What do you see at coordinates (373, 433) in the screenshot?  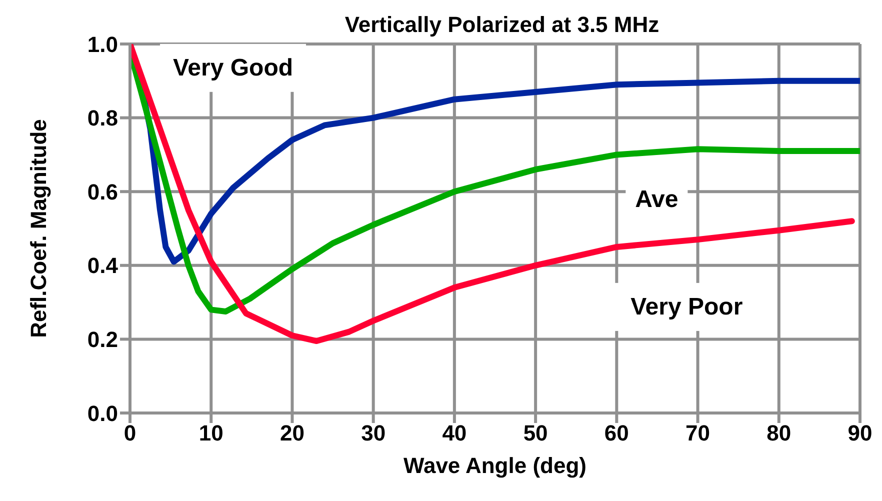 I see `x-tick-label: 30` at bounding box center [373, 433].